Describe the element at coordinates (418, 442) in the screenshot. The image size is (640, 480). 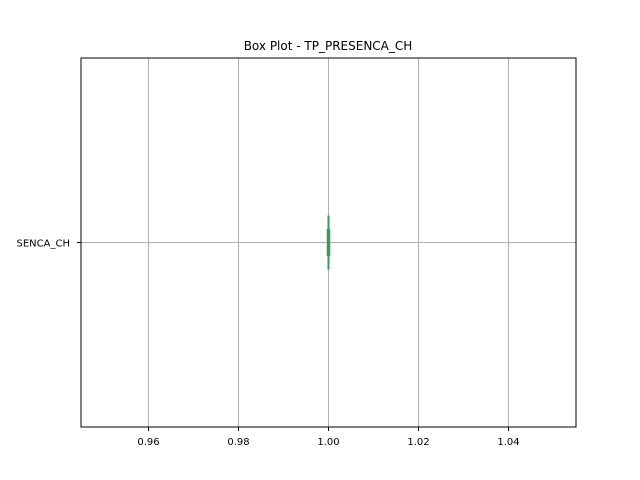
I see `x-tick-label: 1.02` at that location.